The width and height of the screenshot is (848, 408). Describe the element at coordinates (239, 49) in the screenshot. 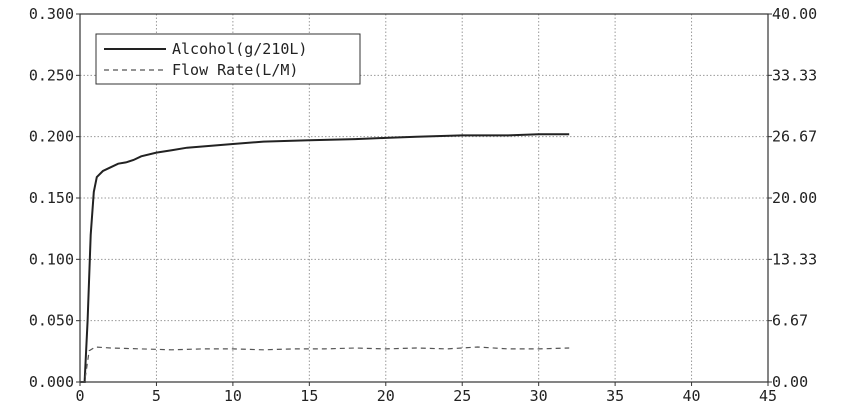

I see `legend-label-alcohol: Alcohol(g/210L)` at that location.